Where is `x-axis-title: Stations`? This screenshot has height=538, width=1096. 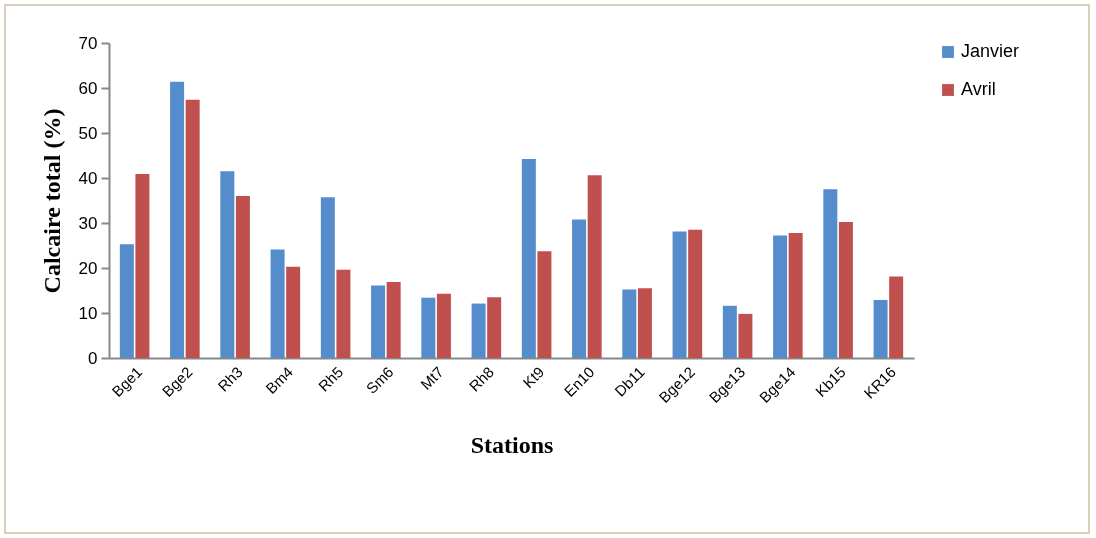
x-axis-title: Stations is located at coordinates (512, 444).